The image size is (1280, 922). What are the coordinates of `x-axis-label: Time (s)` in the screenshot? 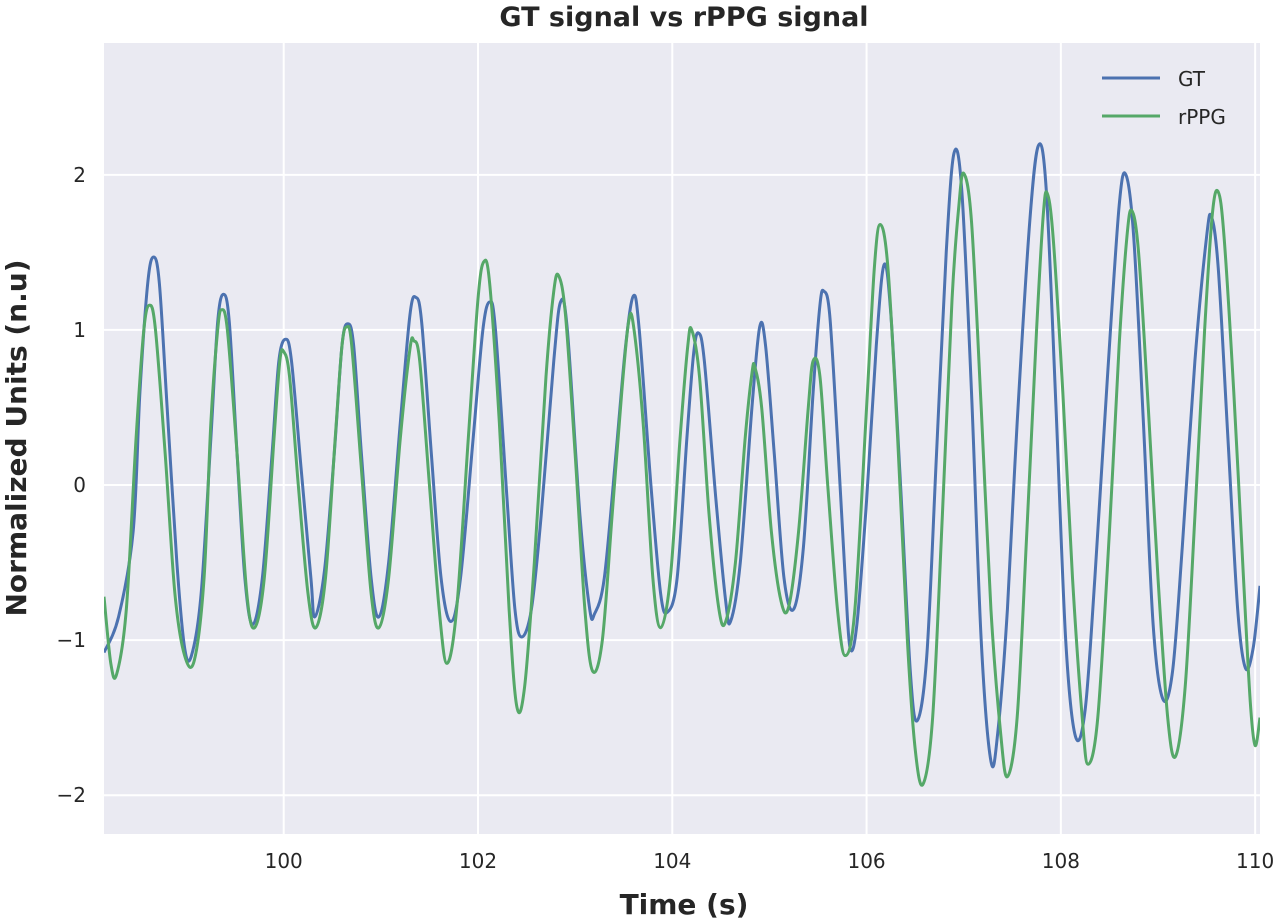 It's located at (684, 904).